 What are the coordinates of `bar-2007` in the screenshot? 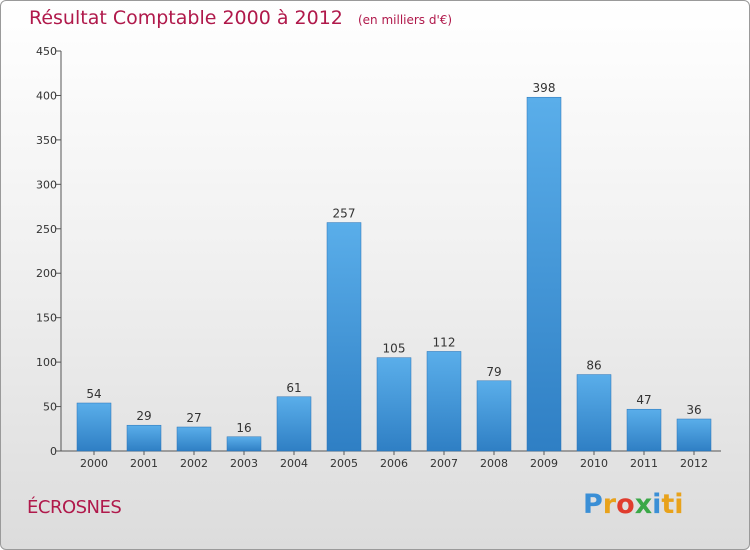 It's located at (444, 401).